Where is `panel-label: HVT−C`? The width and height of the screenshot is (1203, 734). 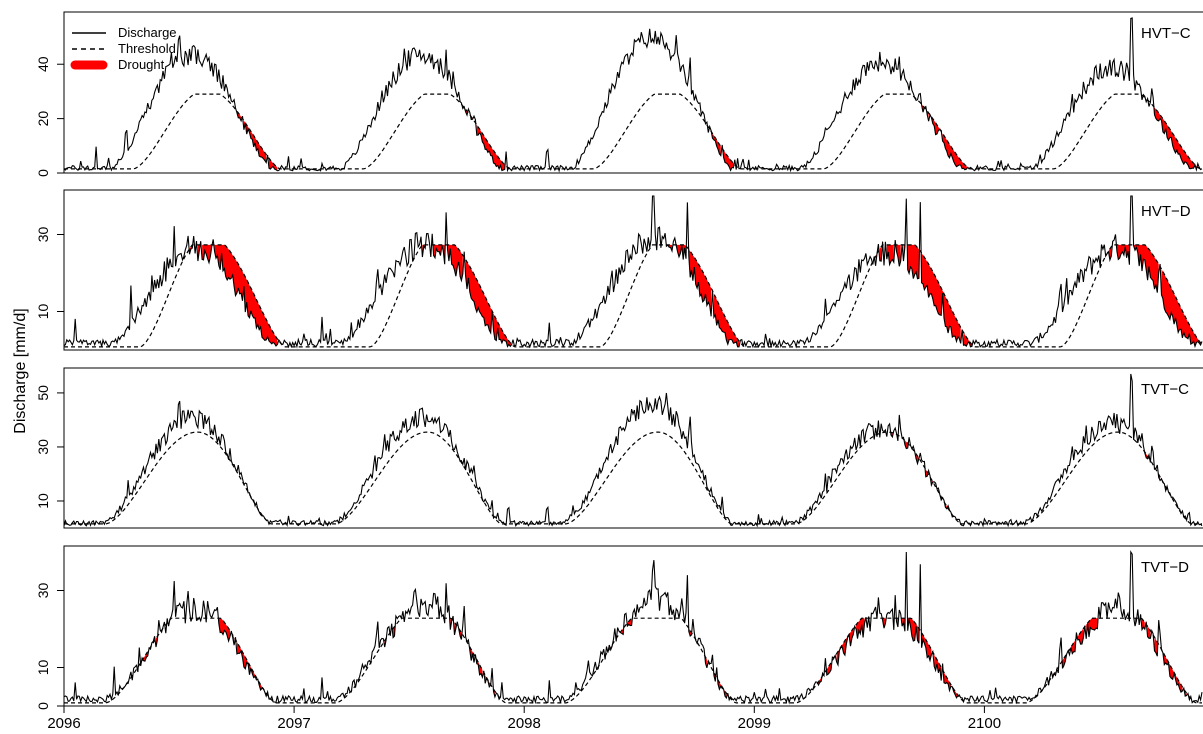
panel-label: HVT−C is located at coordinates (1166, 33).